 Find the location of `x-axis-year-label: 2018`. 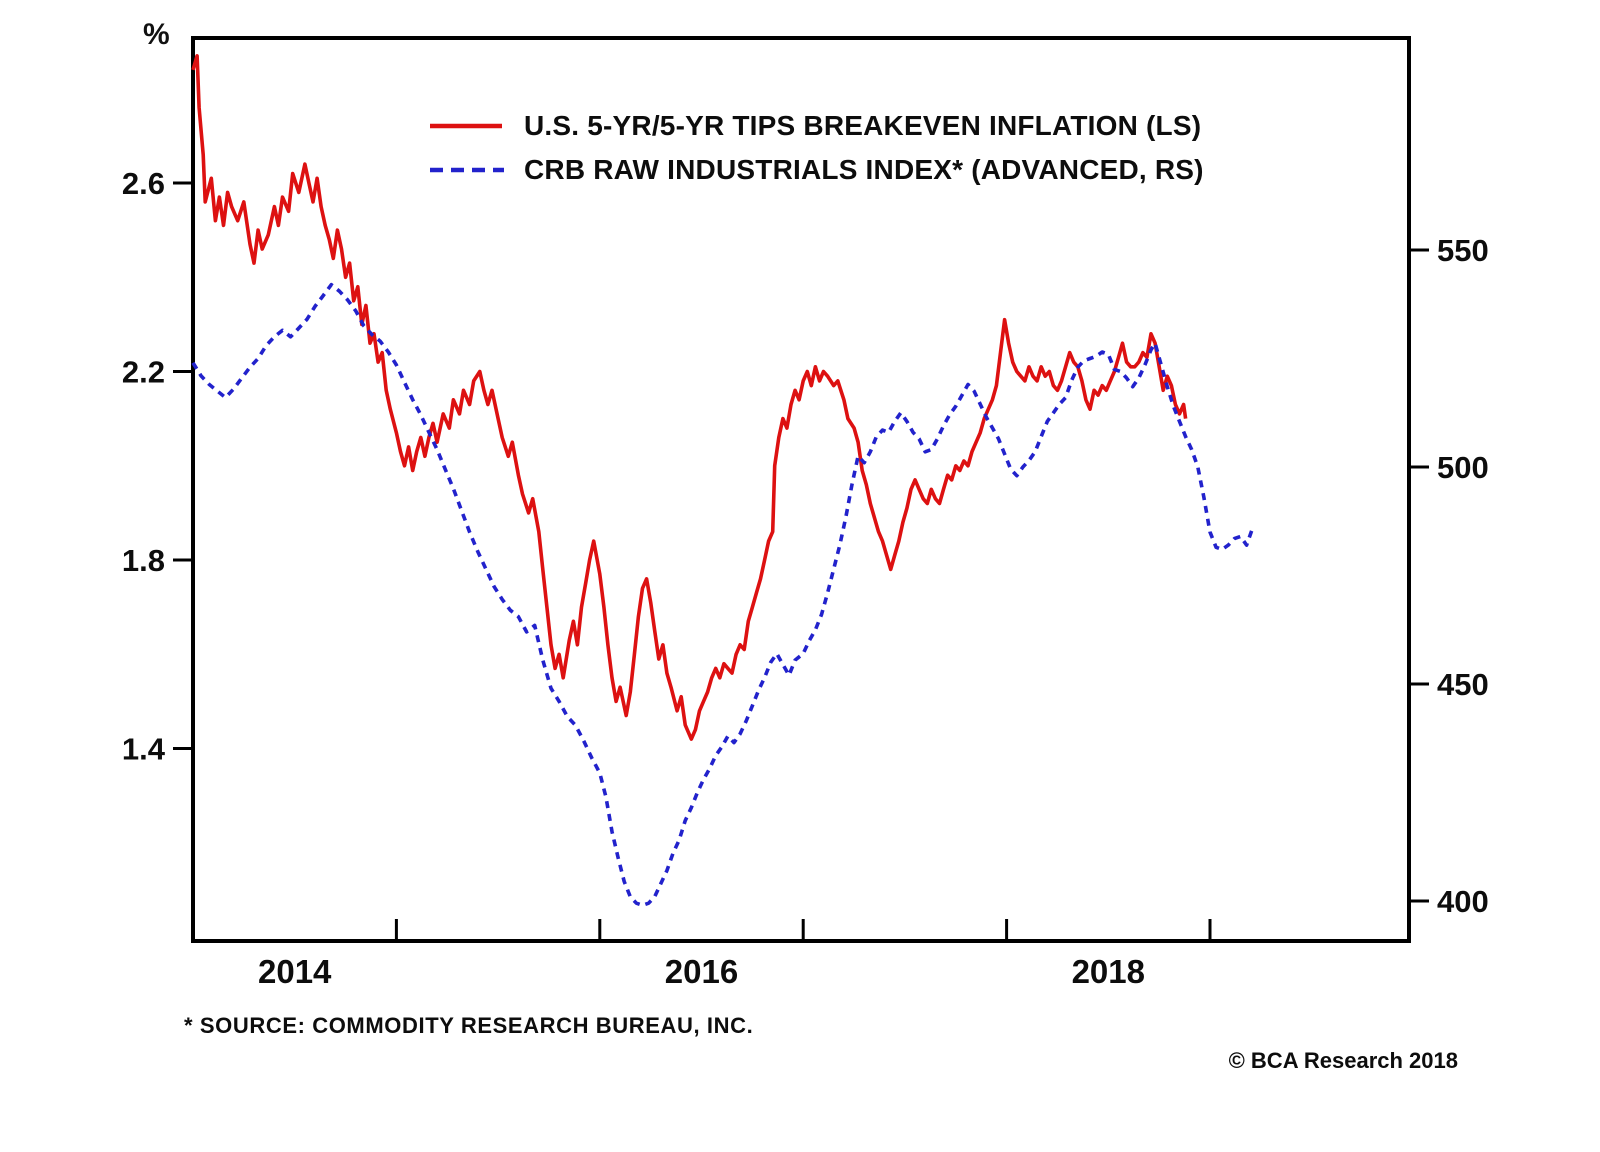

x-axis-year-label: 2018 is located at coordinates (1108, 971).